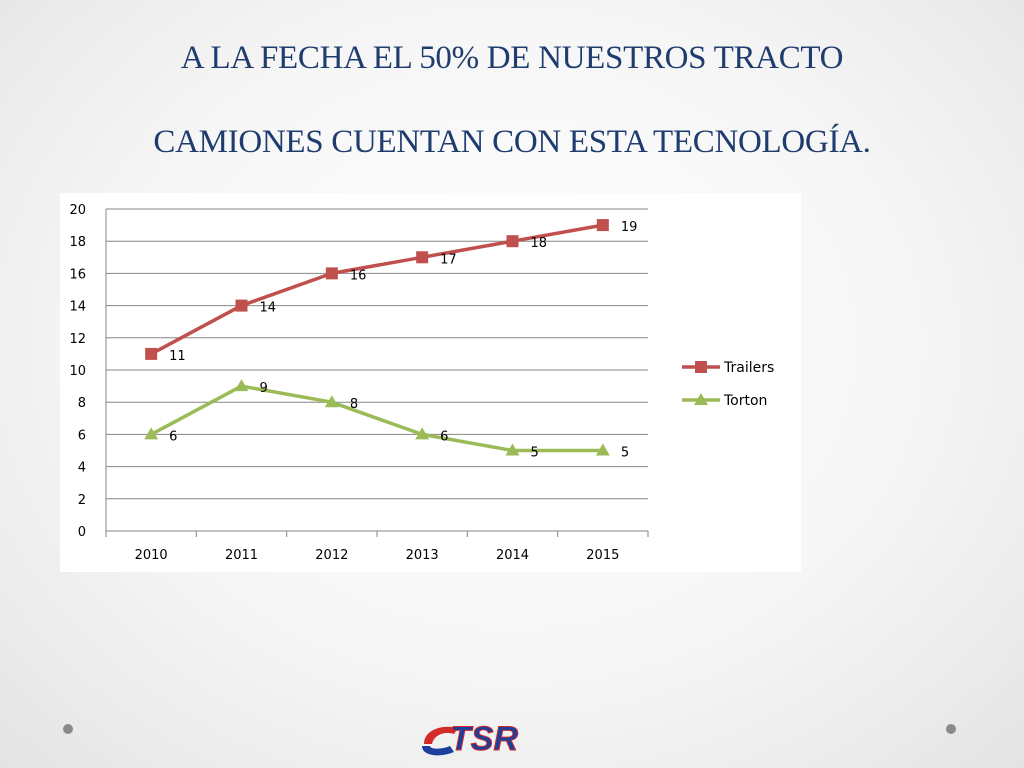 This screenshot has width=1024, height=768. What do you see at coordinates (376, 418) in the screenshot?
I see `series-line-torton` at bounding box center [376, 418].